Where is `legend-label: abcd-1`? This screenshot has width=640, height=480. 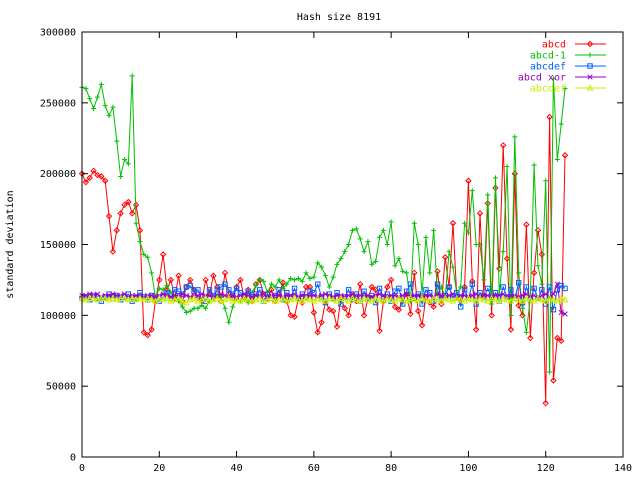 legend-label: abcd-1 is located at coordinates (548, 56).